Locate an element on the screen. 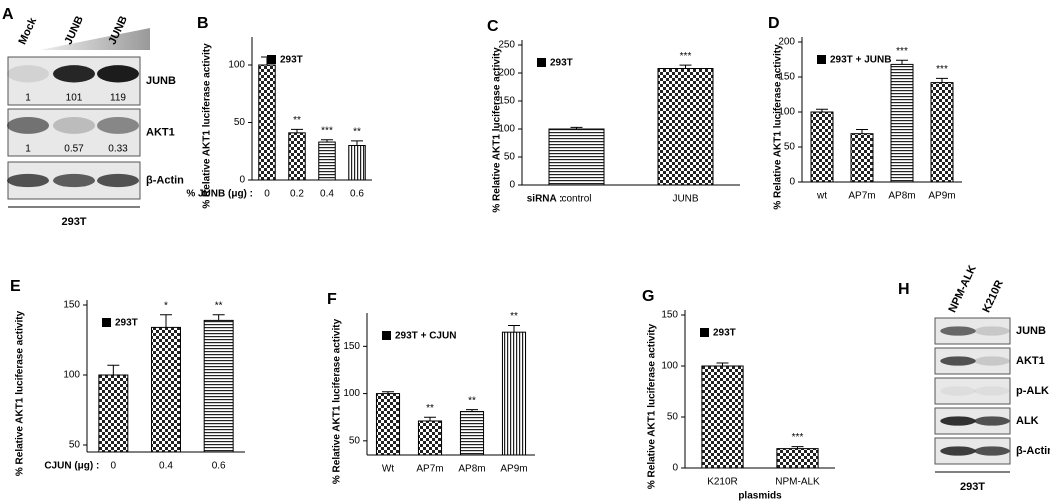 This screenshot has width=1050, height=501. lane-label: NPM-ALK is located at coordinates (962, 288).